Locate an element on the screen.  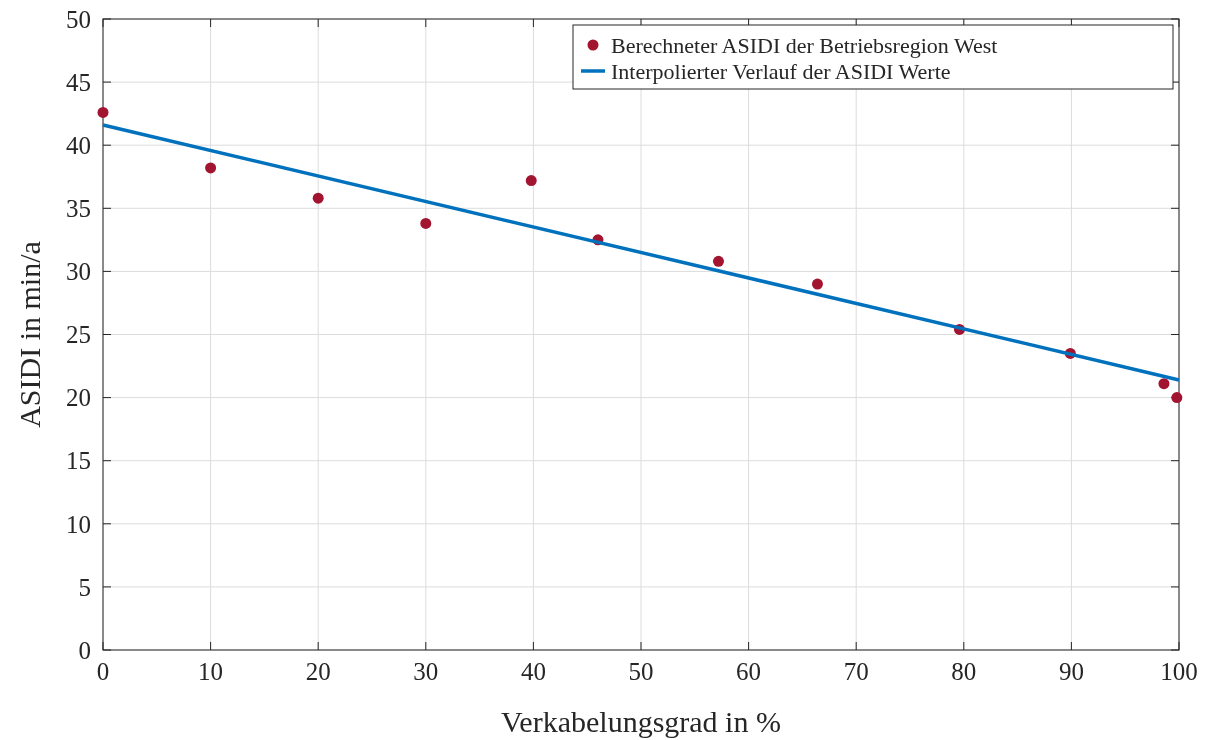
x-tick-label: 80 is located at coordinates (964, 671).